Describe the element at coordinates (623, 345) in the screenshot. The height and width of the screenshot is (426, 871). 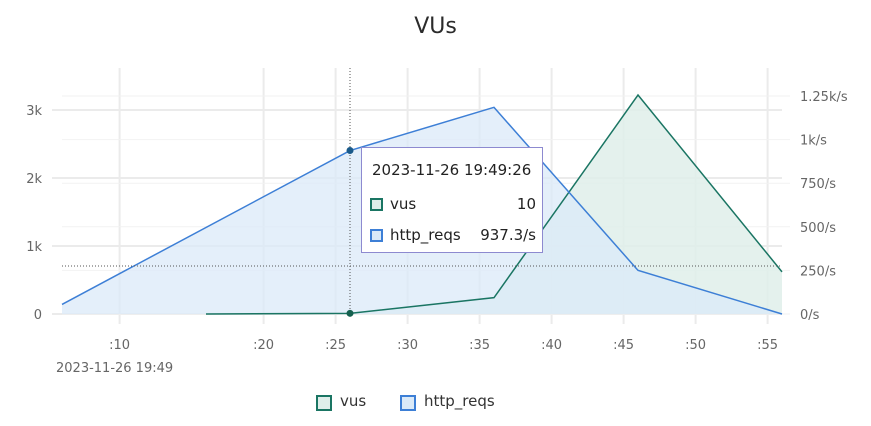
I see `x-tick-label: :45` at that location.